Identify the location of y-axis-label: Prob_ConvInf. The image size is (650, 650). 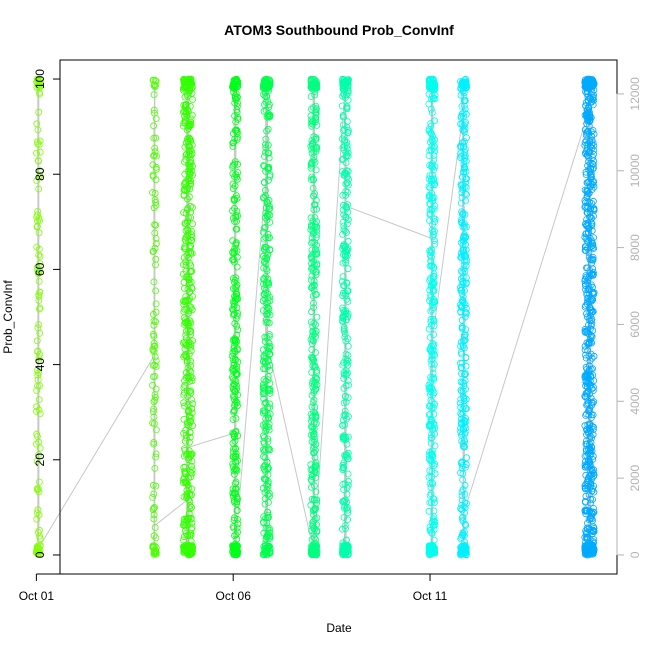
(8, 317).